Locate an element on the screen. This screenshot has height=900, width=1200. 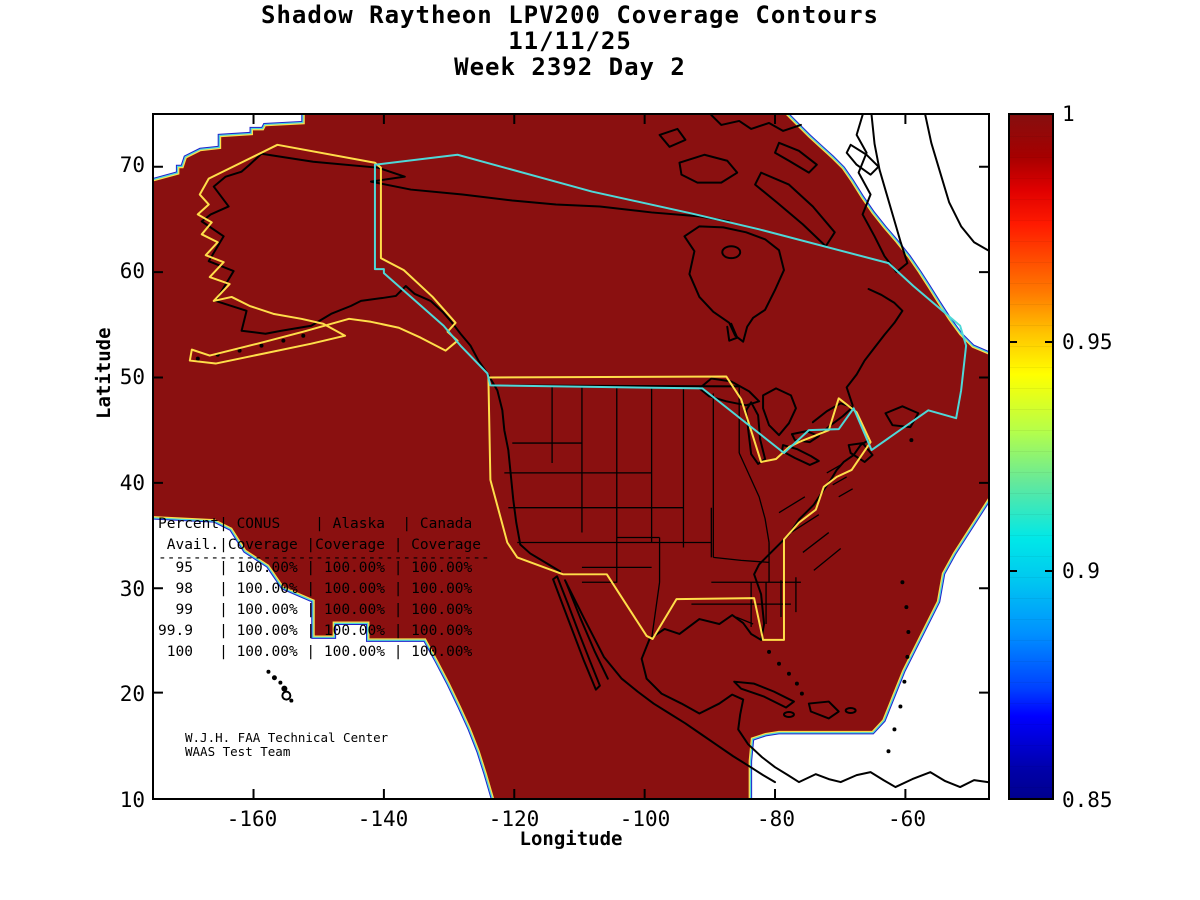
credit-line-1: W.J.H. FAA Technical Center is located at coordinates (287, 737).